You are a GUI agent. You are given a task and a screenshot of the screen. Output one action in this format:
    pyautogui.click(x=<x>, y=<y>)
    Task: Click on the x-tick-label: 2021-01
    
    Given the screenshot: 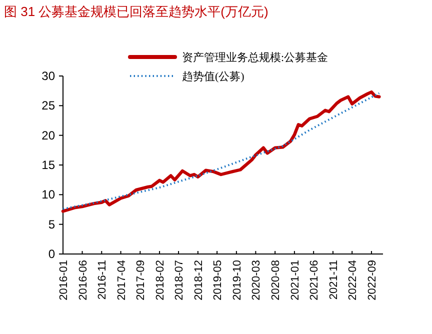 What is the action you would take?
    pyautogui.click(x=295, y=280)
    